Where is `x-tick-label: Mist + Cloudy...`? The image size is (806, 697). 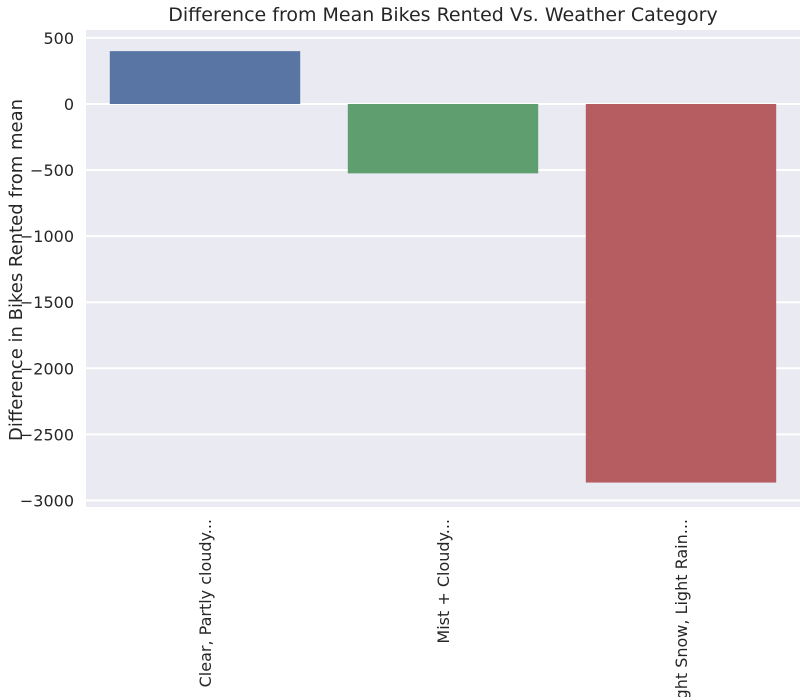 x-tick-label: Mist + Cloudy... is located at coordinates (443, 581).